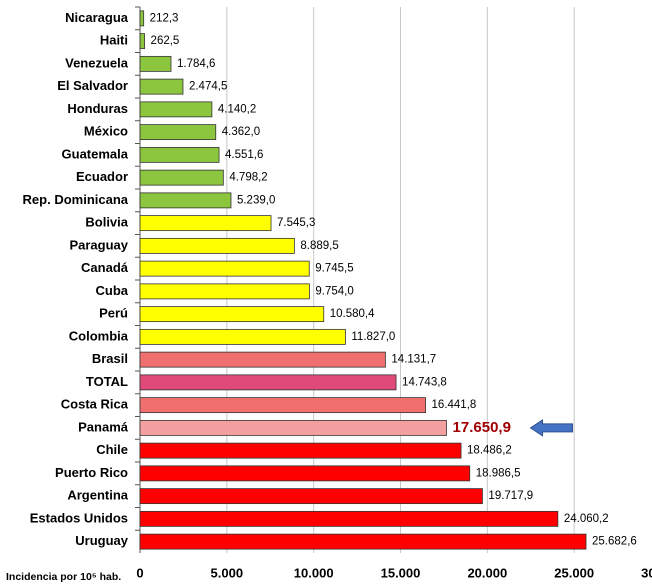 Image resolution: width=652 pixels, height=584 pixels. I want to click on y-tick-label: El Salvador, so click(92, 85).